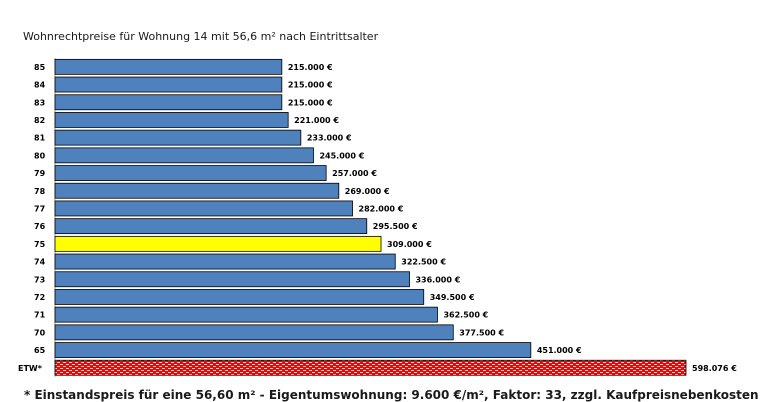  I want to click on bar-etw, so click(370, 367).